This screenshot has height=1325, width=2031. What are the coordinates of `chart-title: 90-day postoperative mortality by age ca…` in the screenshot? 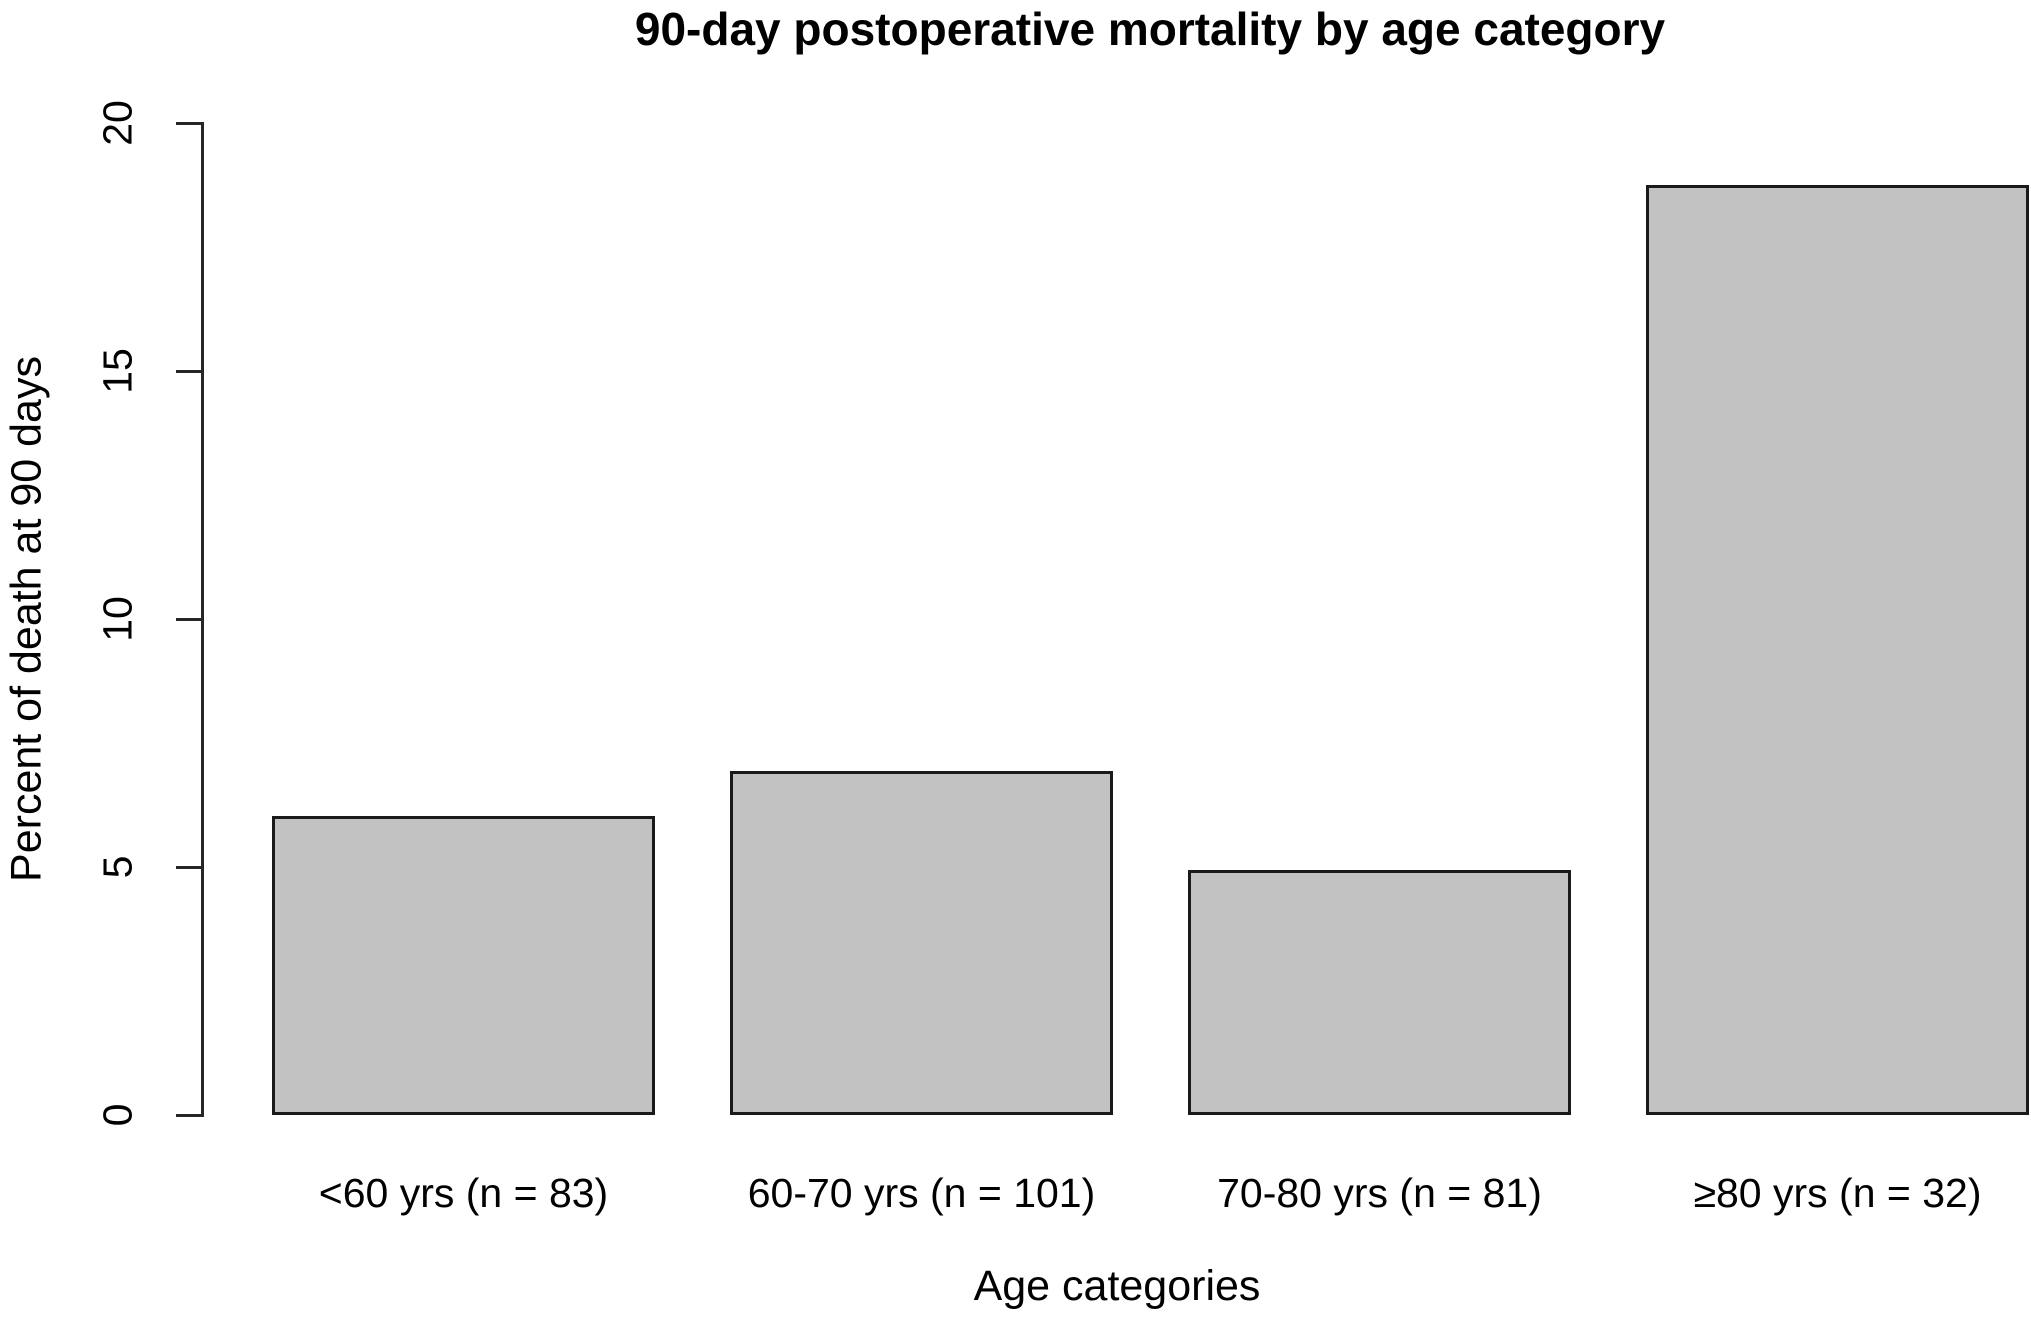 It's located at (1150, 29).